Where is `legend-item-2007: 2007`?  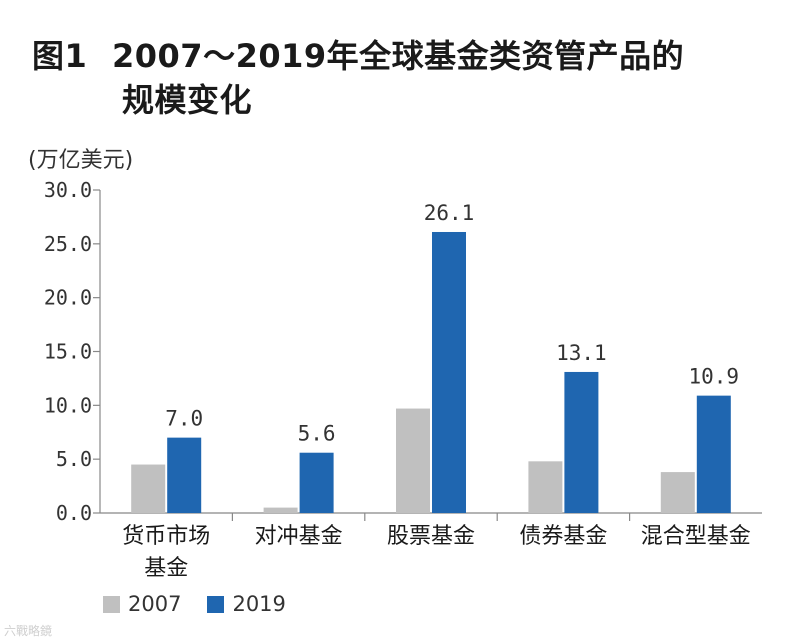 legend-item-2007: 2007 is located at coordinates (142, 604).